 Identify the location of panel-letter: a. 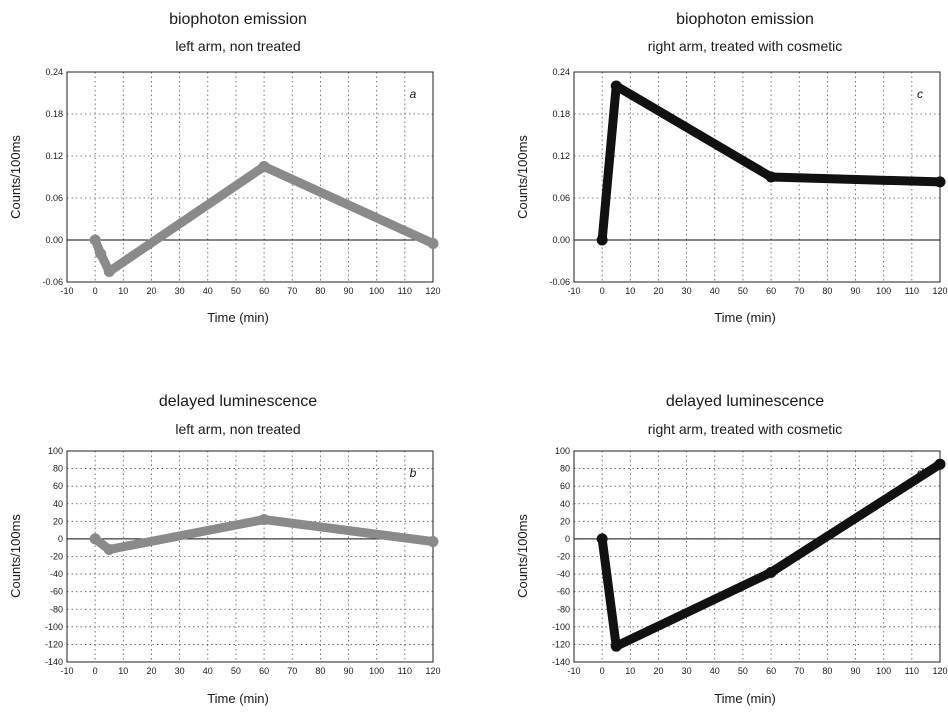
(413, 94).